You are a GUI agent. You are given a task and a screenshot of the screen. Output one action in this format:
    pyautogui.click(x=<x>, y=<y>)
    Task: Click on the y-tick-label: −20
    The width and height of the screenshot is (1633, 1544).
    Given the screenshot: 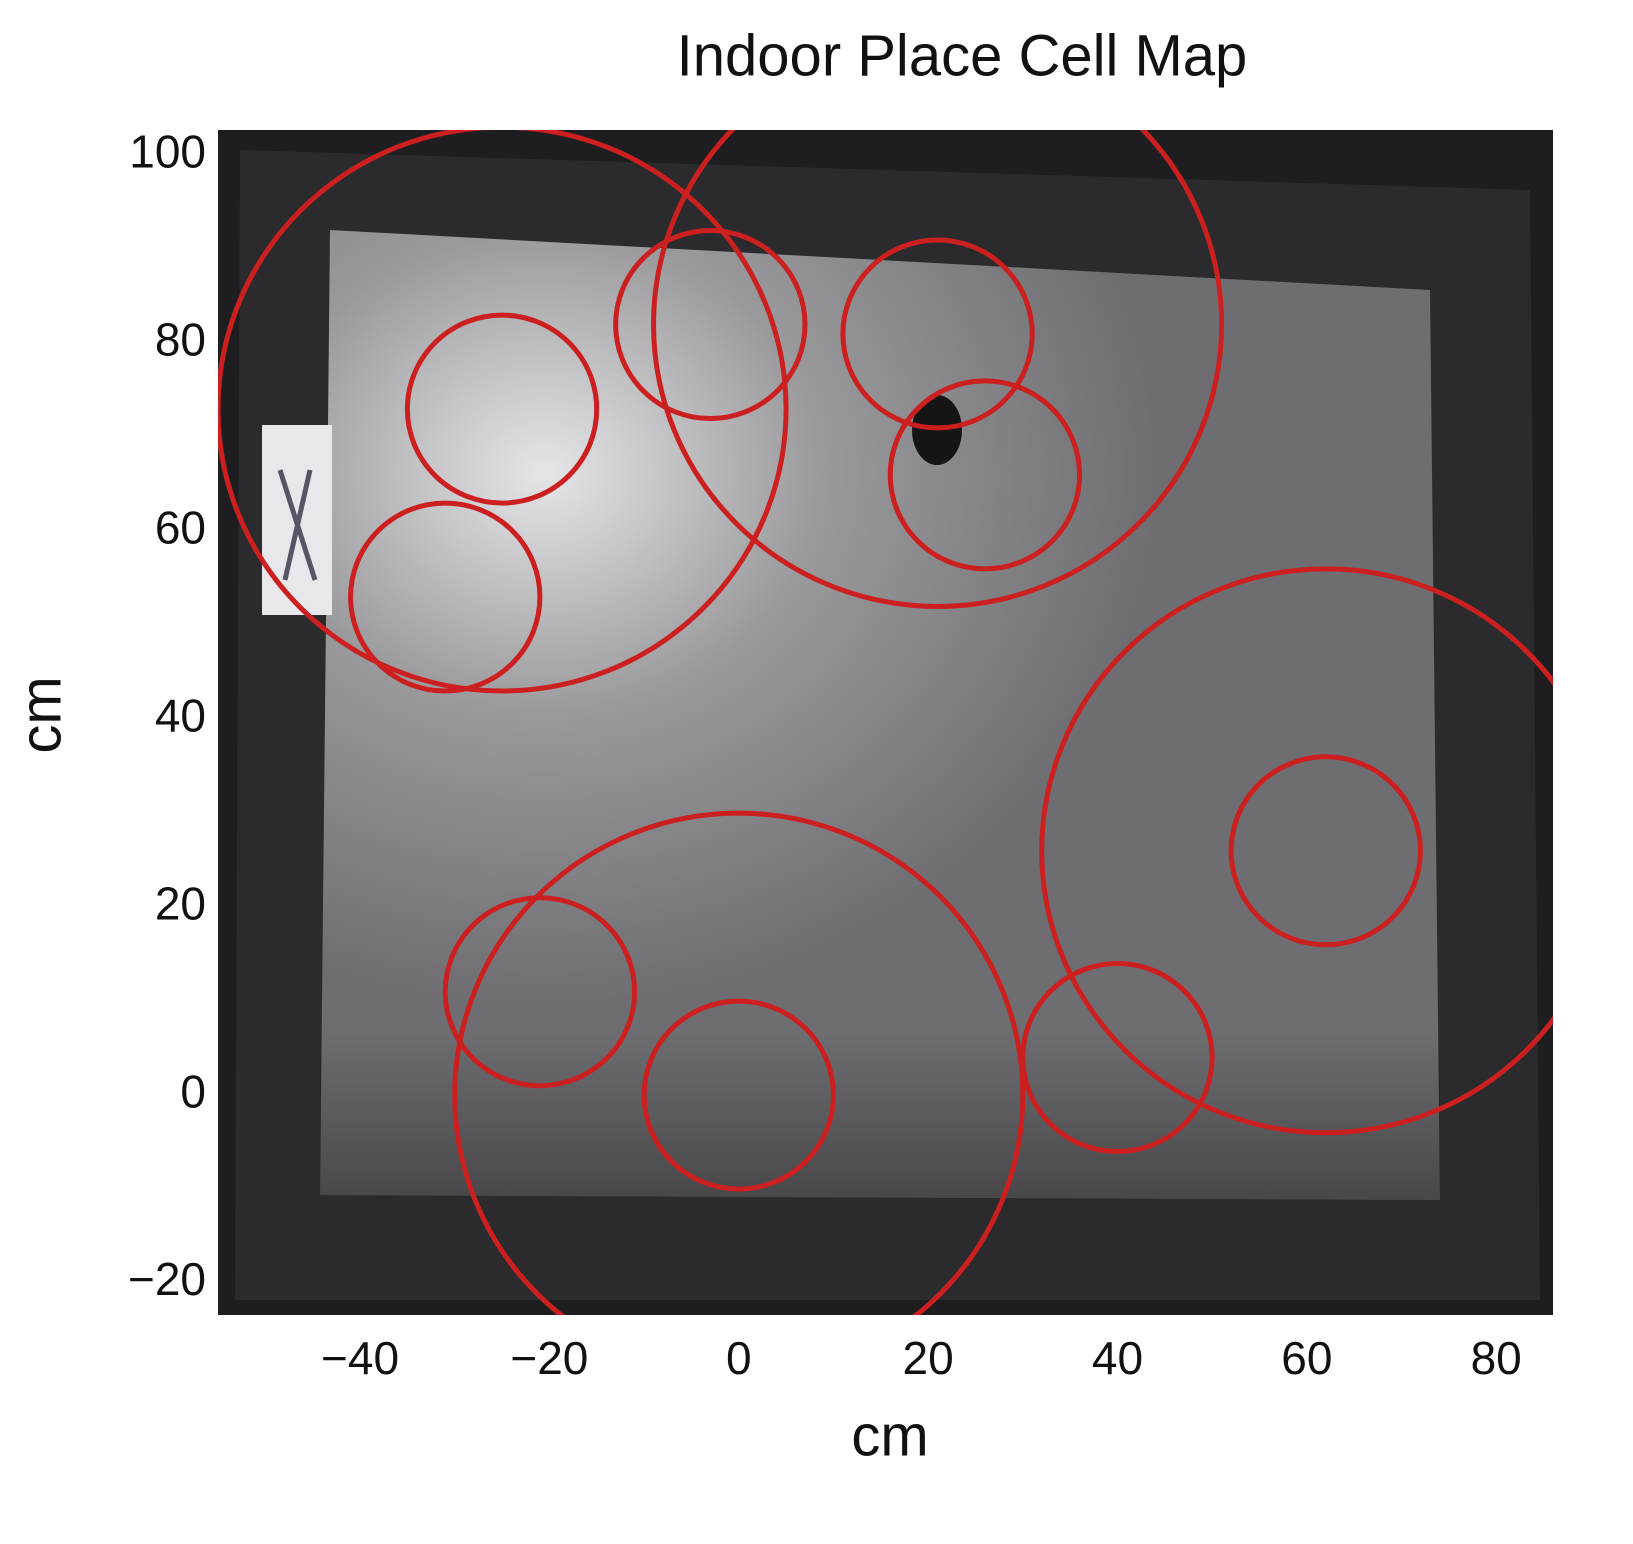 What is the action you would take?
    pyautogui.click(x=167, y=1279)
    